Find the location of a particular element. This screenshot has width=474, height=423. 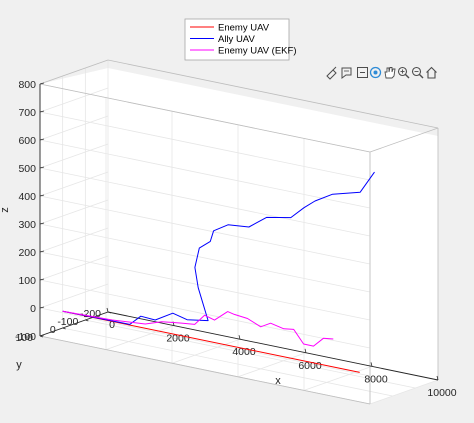

y-axis-label: y is located at coordinates (19, 365).